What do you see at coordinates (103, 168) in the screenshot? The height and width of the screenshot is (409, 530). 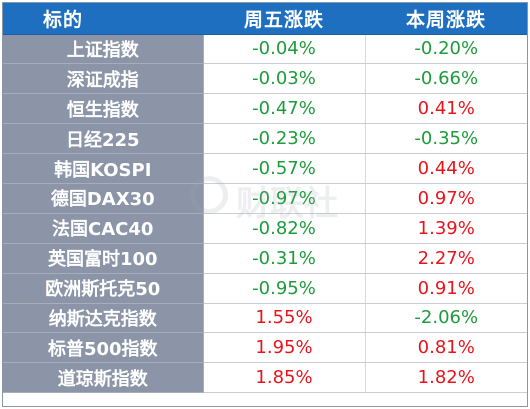 I see `index-name: 韩国KOSPI` at bounding box center [103, 168].